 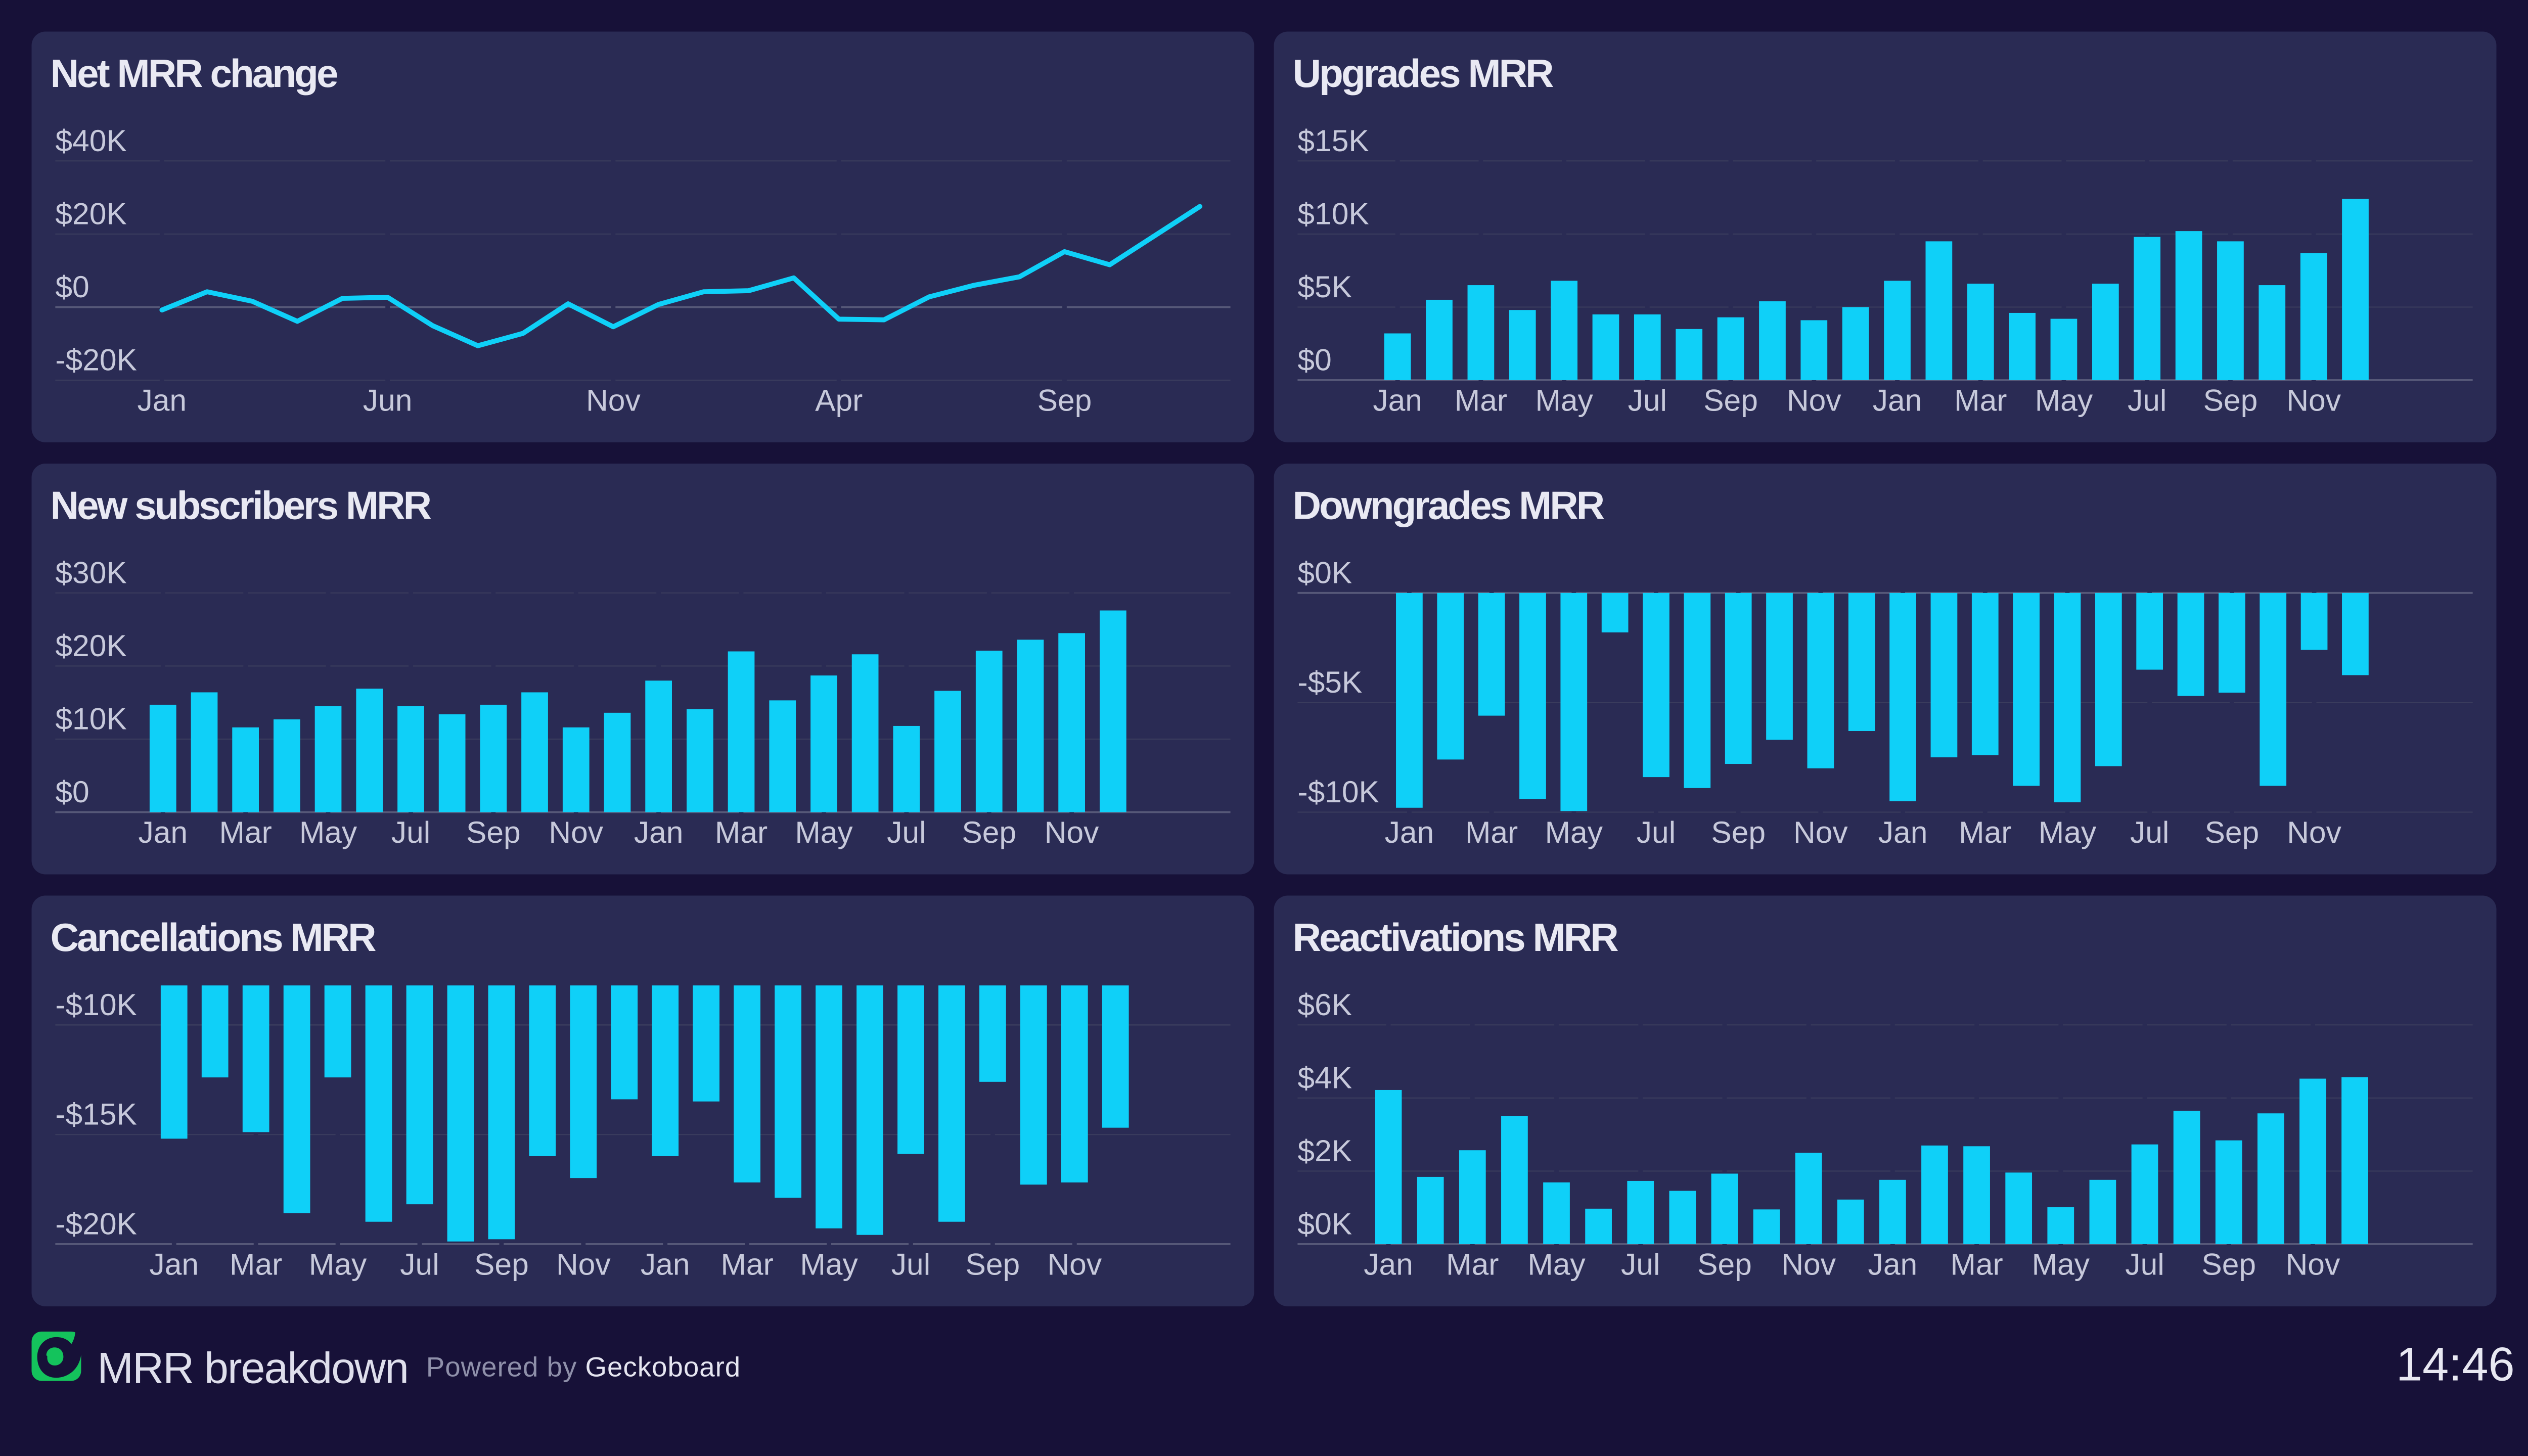 What do you see at coordinates (91, 140) in the screenshot?
I see `svg-text: $40K` at bounding box center [91, 140].